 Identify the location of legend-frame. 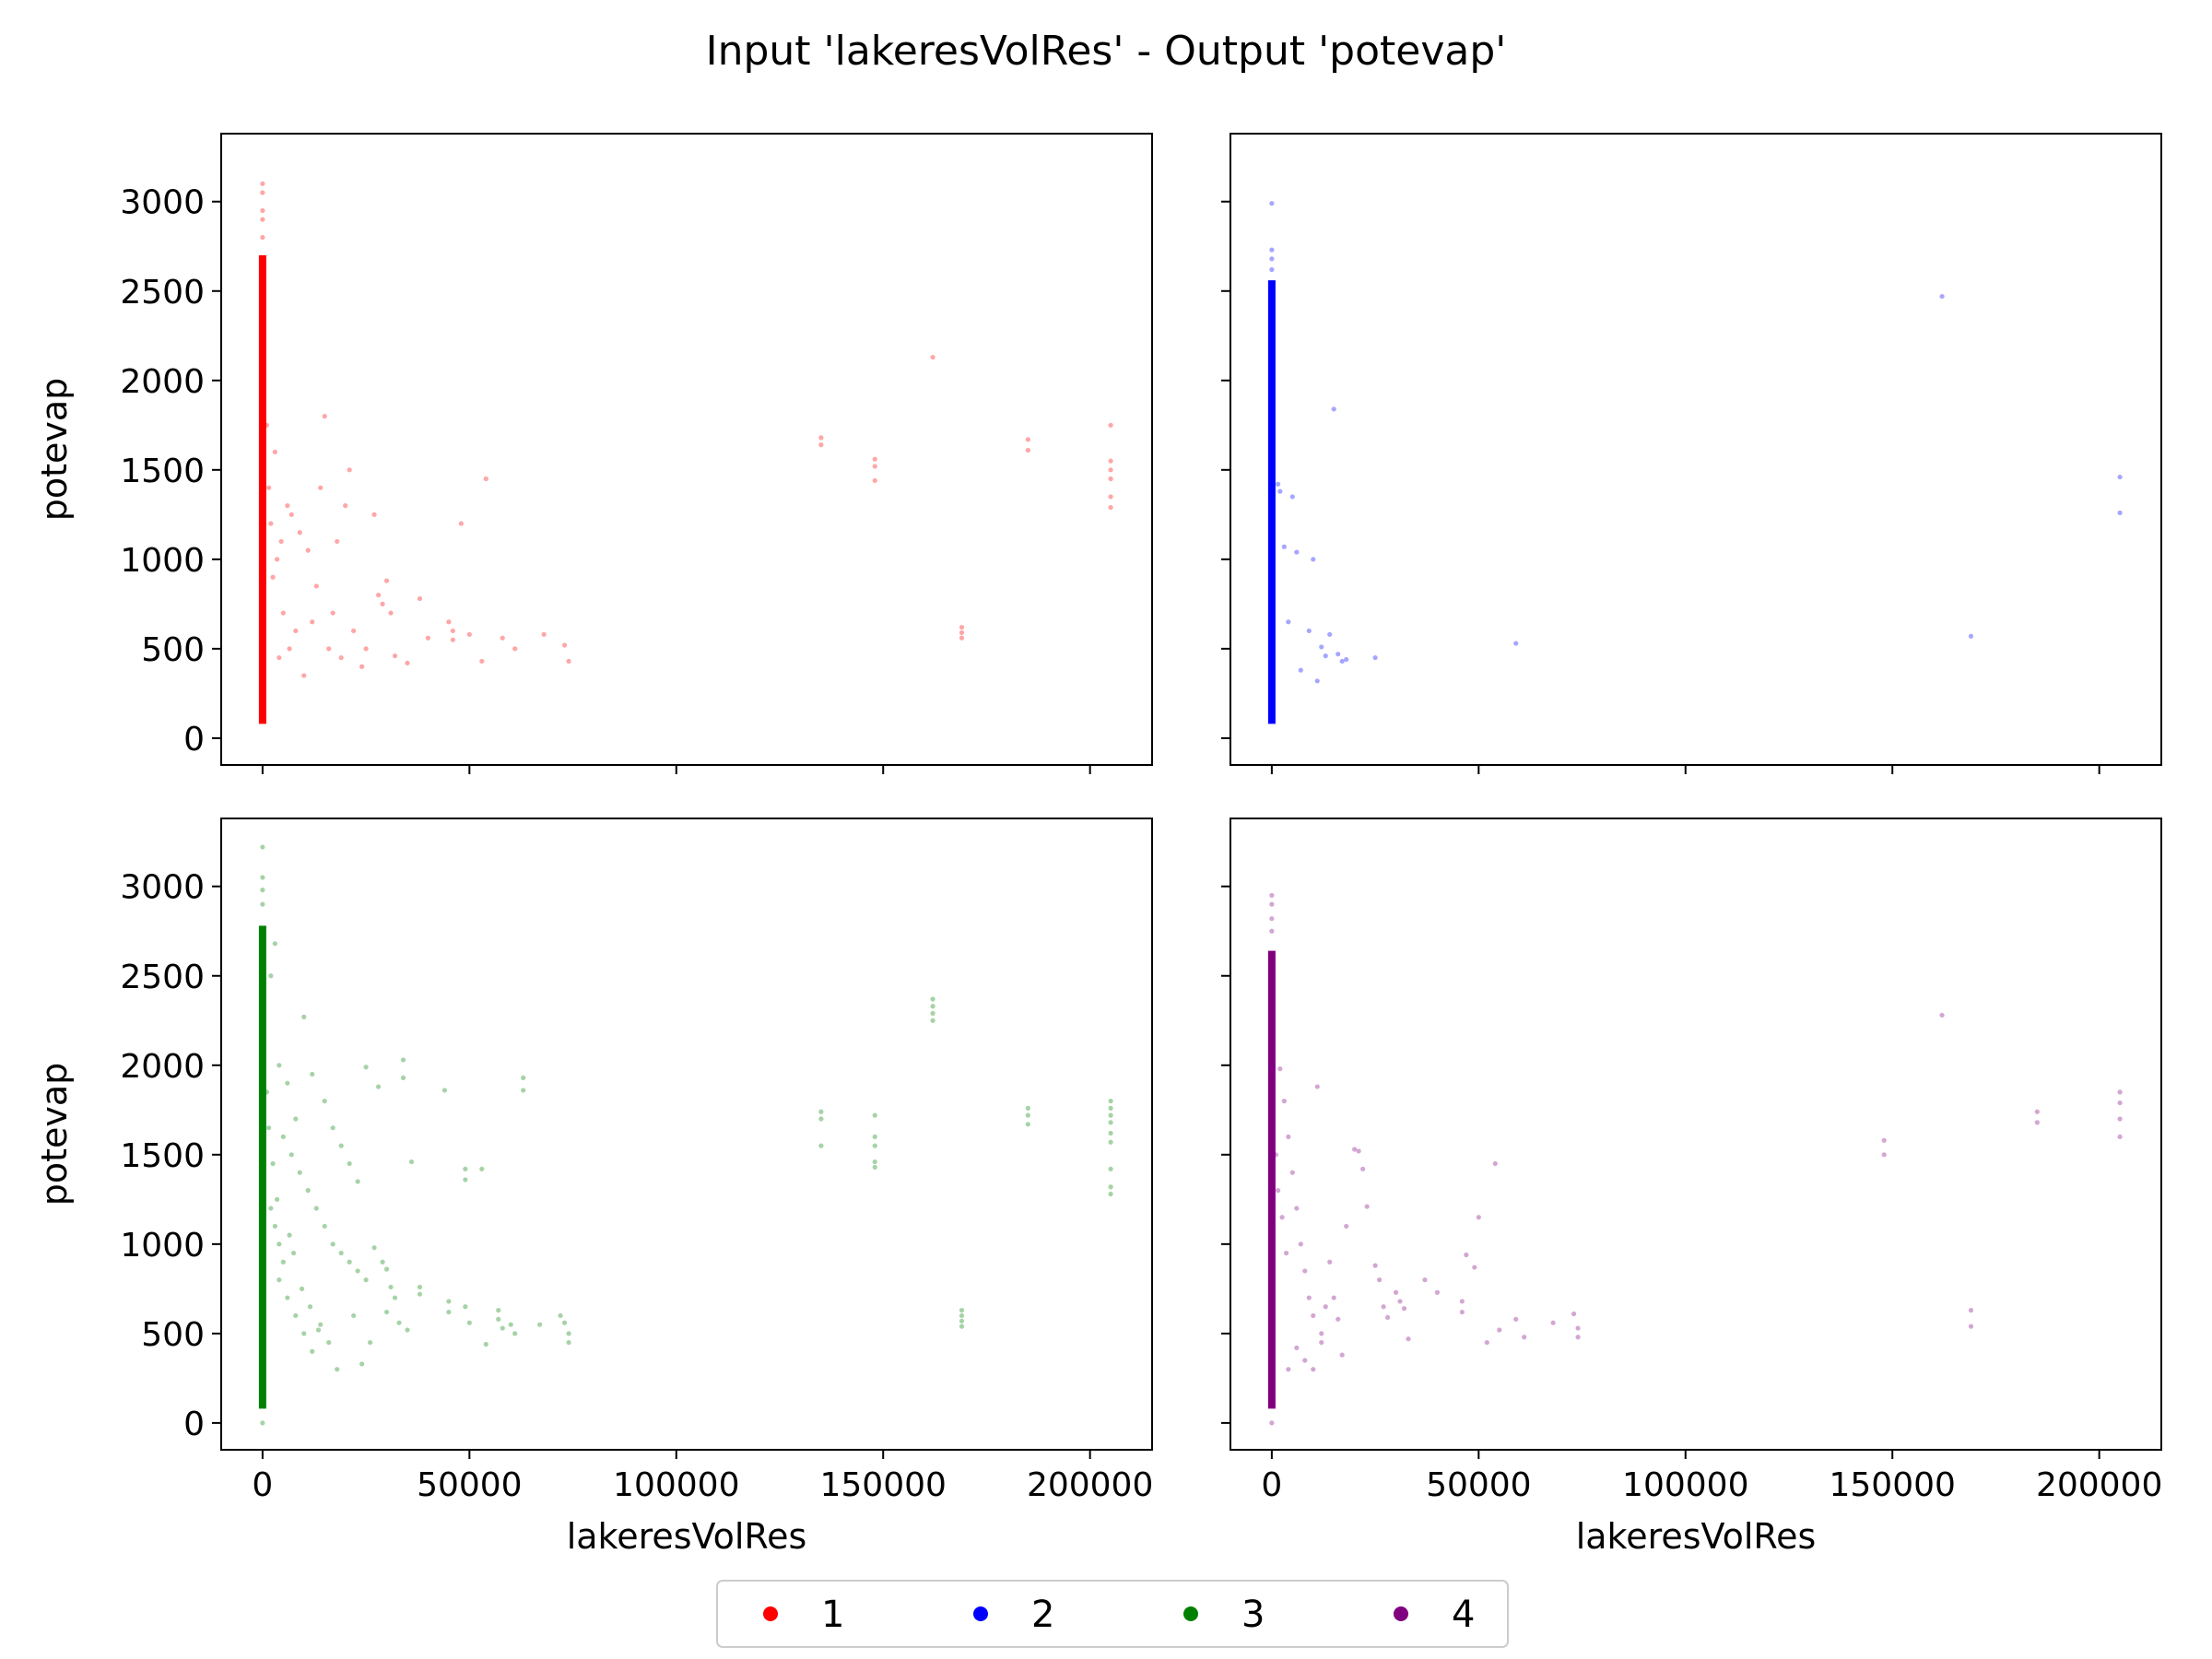
(1112, 1614).